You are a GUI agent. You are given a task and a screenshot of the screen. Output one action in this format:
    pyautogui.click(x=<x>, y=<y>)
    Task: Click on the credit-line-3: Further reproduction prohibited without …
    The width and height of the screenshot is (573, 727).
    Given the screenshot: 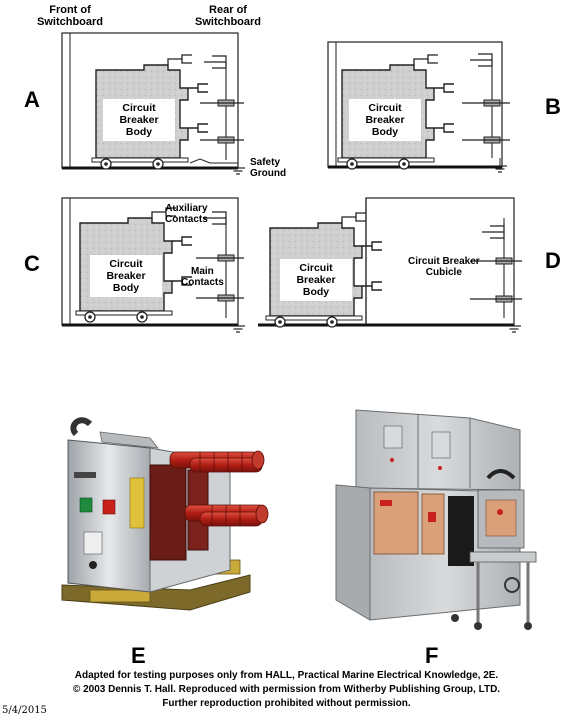 What is the action you would take?
    pyautogui.click(x=286, y=703)
    